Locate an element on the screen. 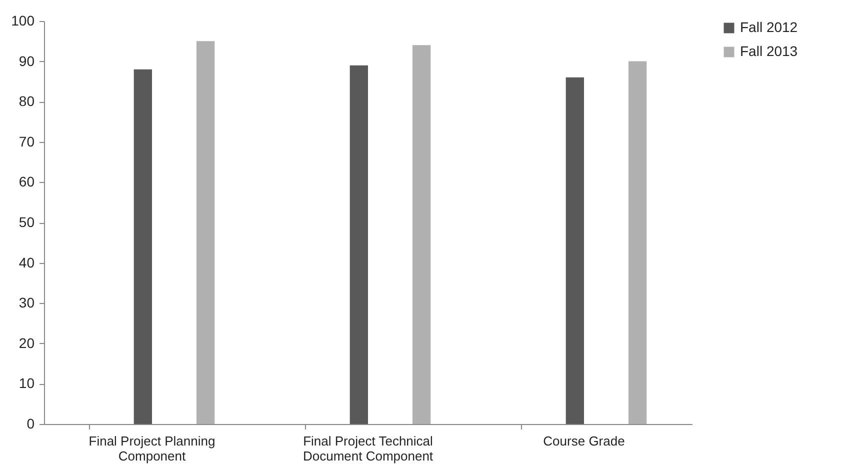 The width and height of the screenshot is (847, 476). y-tick-label: 100 is located at coordinates (23, 20).